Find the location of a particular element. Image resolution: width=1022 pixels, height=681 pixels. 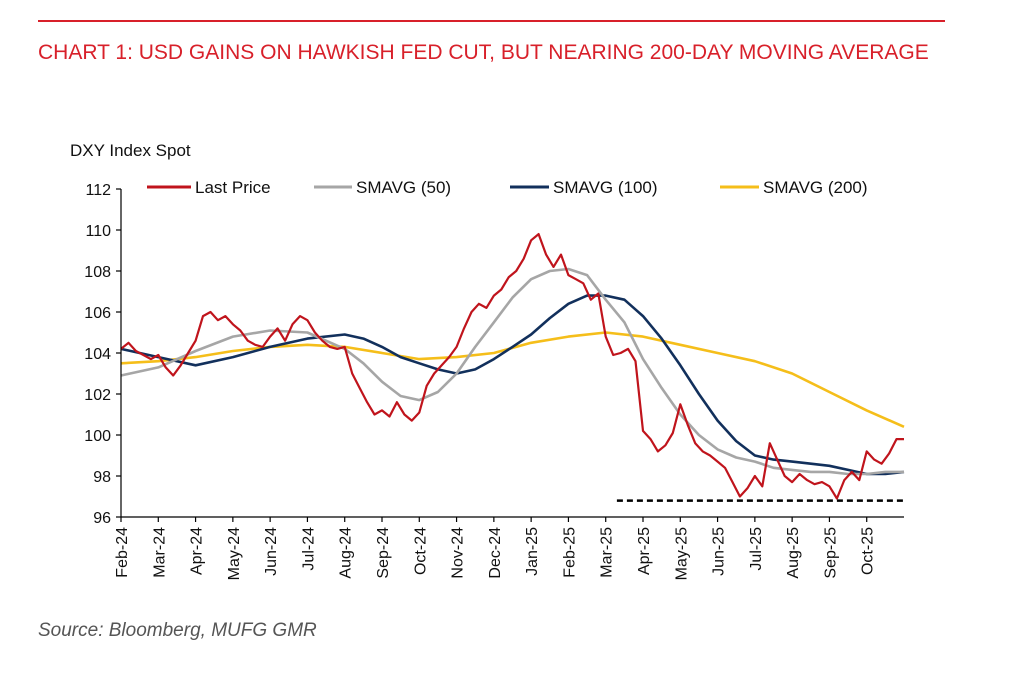

y-tick-label: 96 is located at coordinates (102, 518).